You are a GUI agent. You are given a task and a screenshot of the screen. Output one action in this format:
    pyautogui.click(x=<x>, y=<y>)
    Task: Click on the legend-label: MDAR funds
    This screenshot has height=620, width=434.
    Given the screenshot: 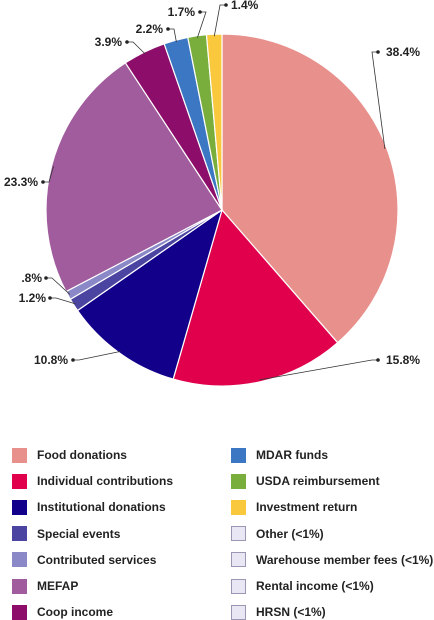 What is the action you would take?
    pyautogui.click(x=292, y=455)
    